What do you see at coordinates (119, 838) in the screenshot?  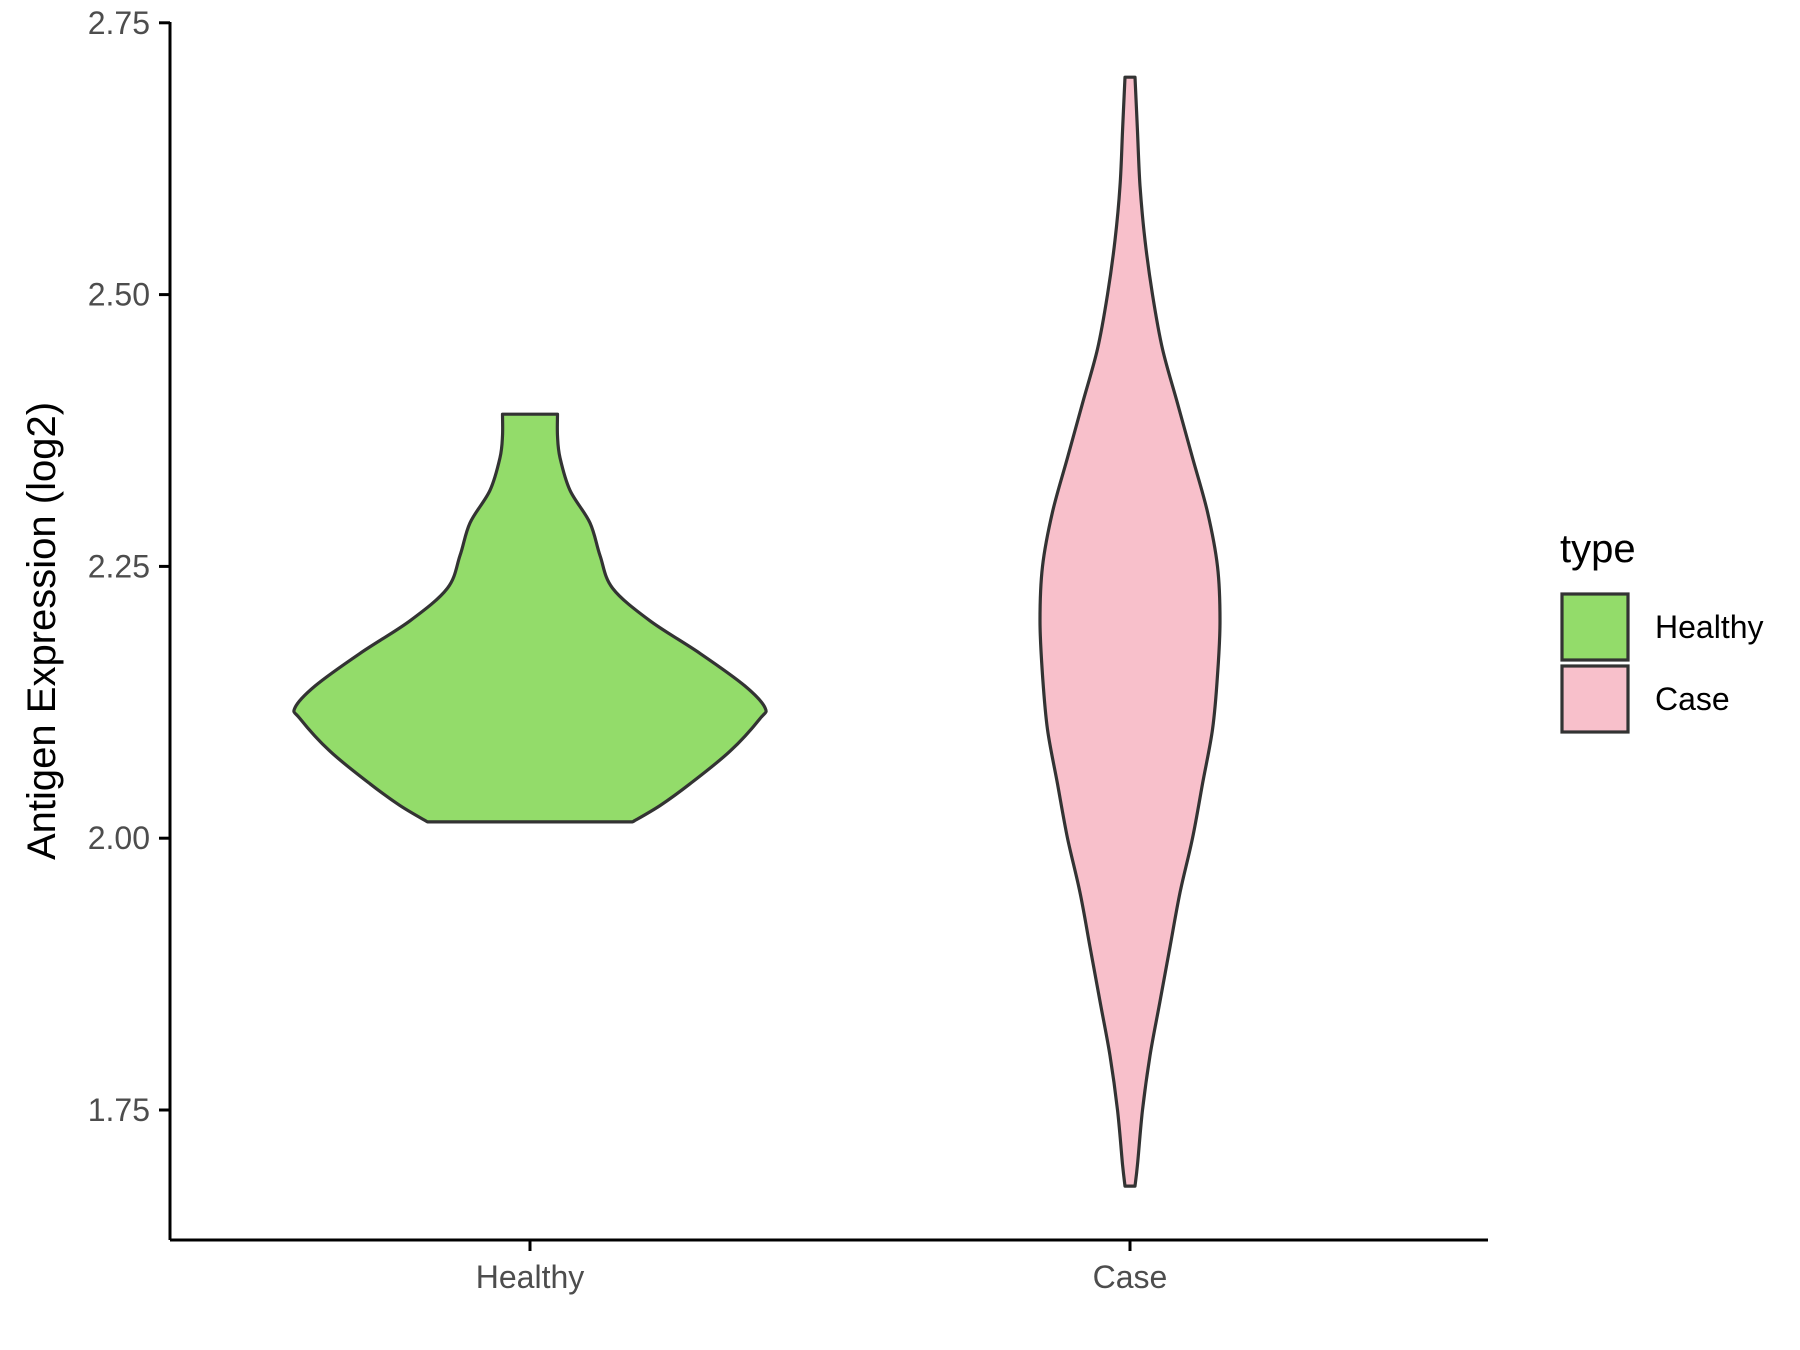 I see `y-tick-label: 2.00` at bounding box center [119, 838].